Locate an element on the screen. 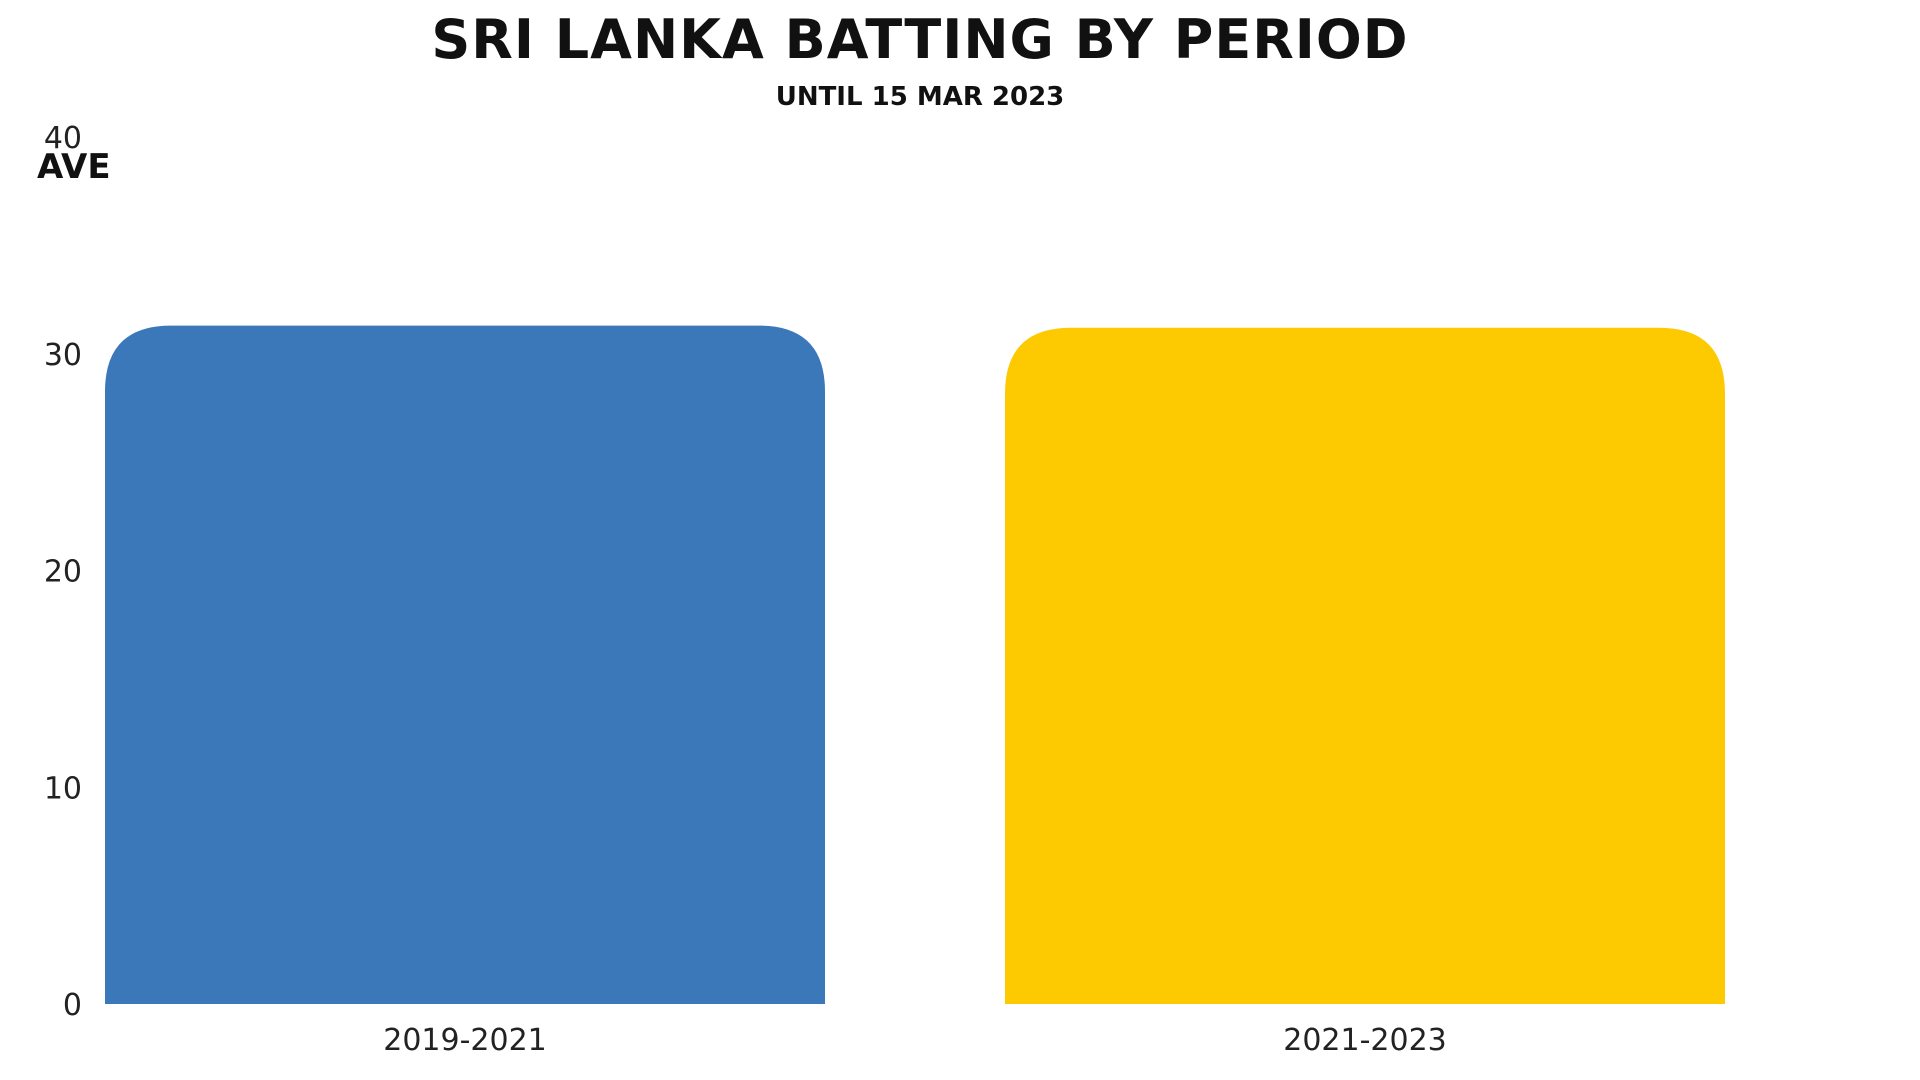 The image size is (1920, 1080). y-tick-label: 40 is located at coordinates (63, 138).